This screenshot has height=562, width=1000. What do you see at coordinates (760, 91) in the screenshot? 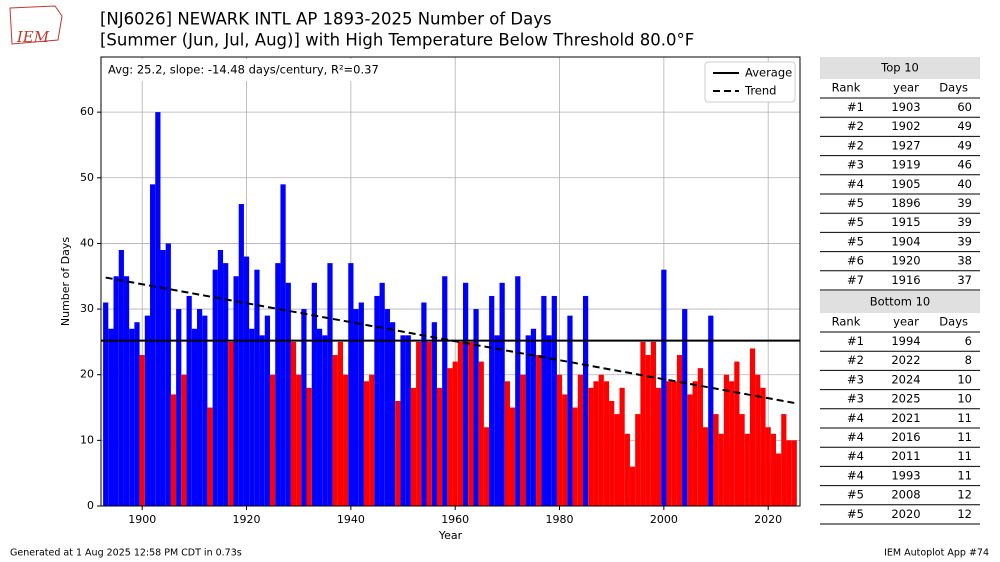
I see `legend-label: Trend` at bounding box center [760, 91].